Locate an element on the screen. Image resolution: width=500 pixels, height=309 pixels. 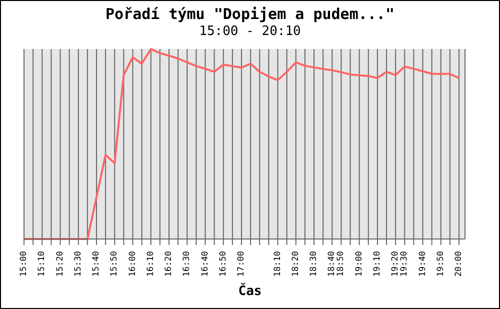
x-tick-label: 20:00 is located at coordinates (459, 264).